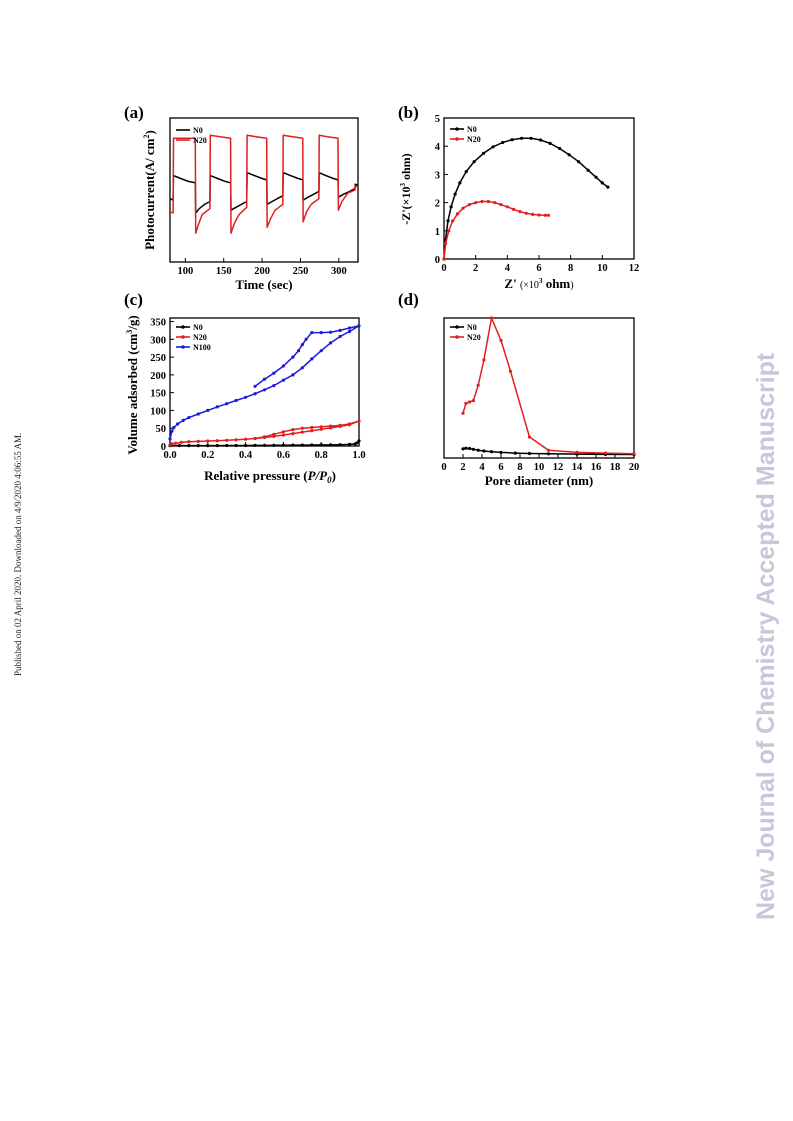  I want to click on panel-c-label: (c), so click(133, 299).